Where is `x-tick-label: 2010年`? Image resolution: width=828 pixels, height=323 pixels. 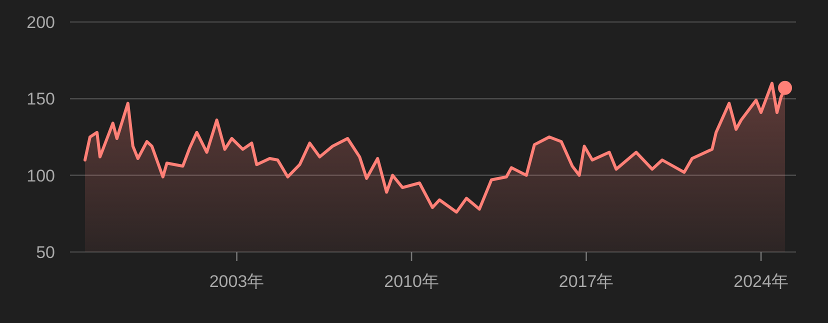
x-tick-label: 2010年 is located at coordinates (411, 281).